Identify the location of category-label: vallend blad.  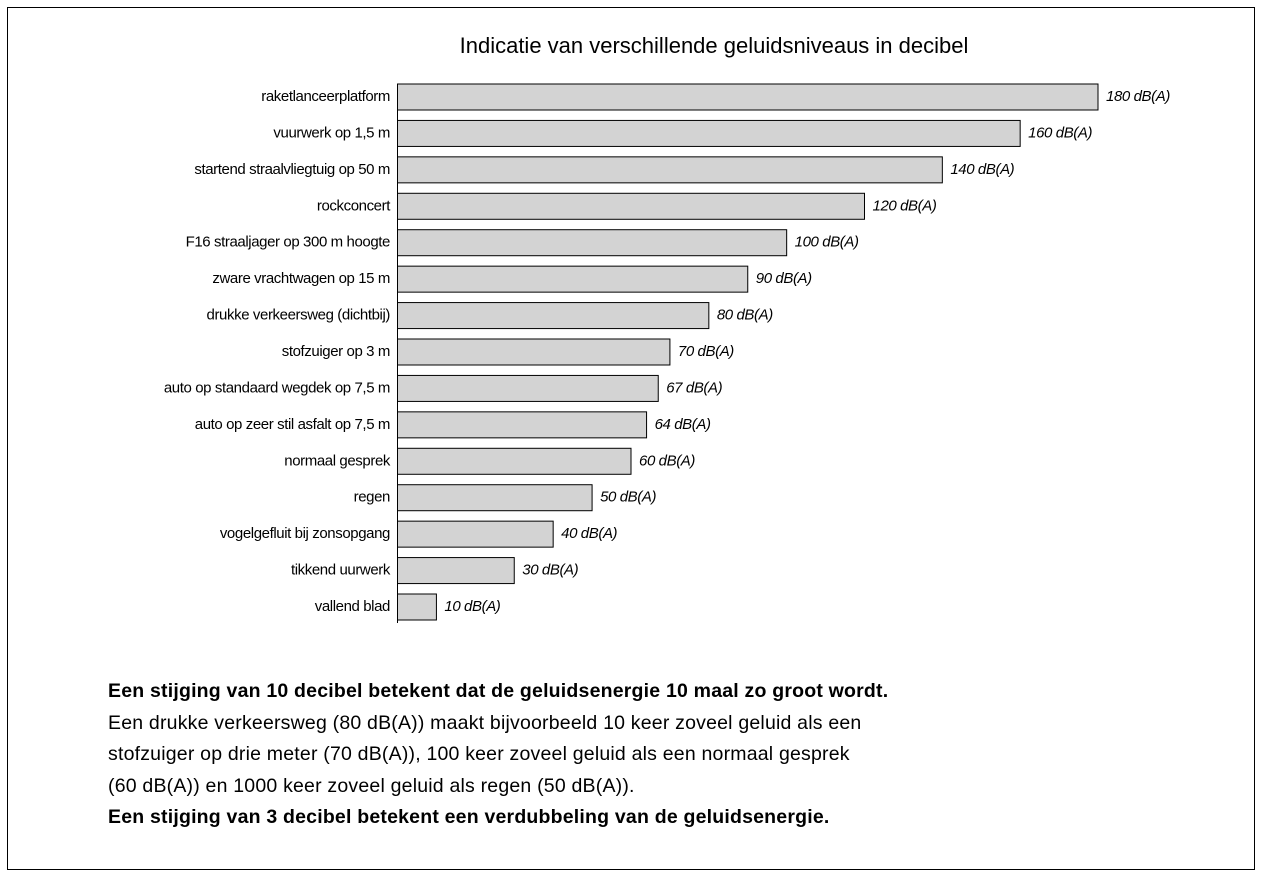
(352, 606).